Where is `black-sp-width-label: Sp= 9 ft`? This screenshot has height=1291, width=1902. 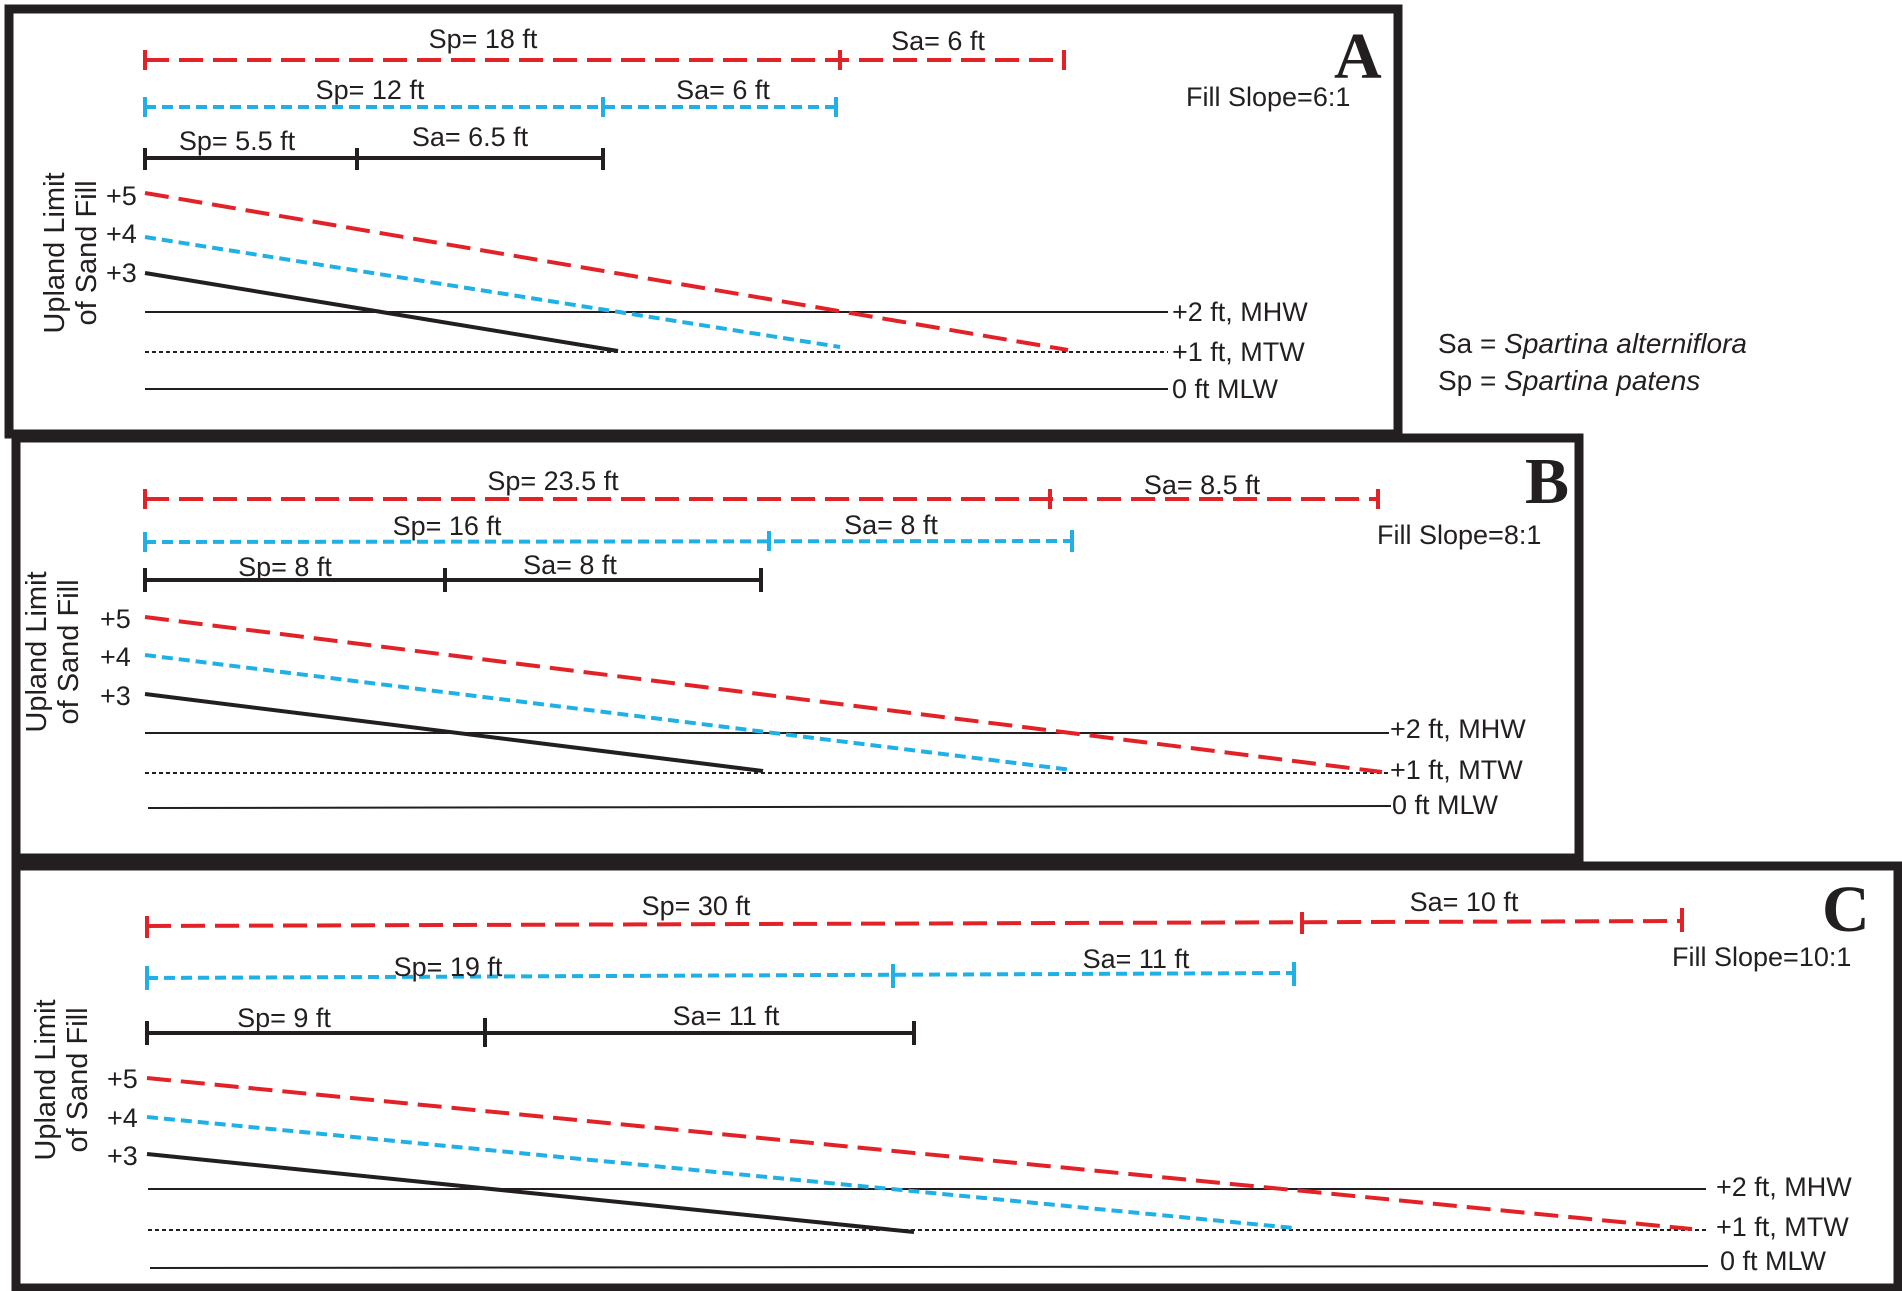
black-sp-width-label: Sp= 9 ft is located at coordinates (284, 1018).